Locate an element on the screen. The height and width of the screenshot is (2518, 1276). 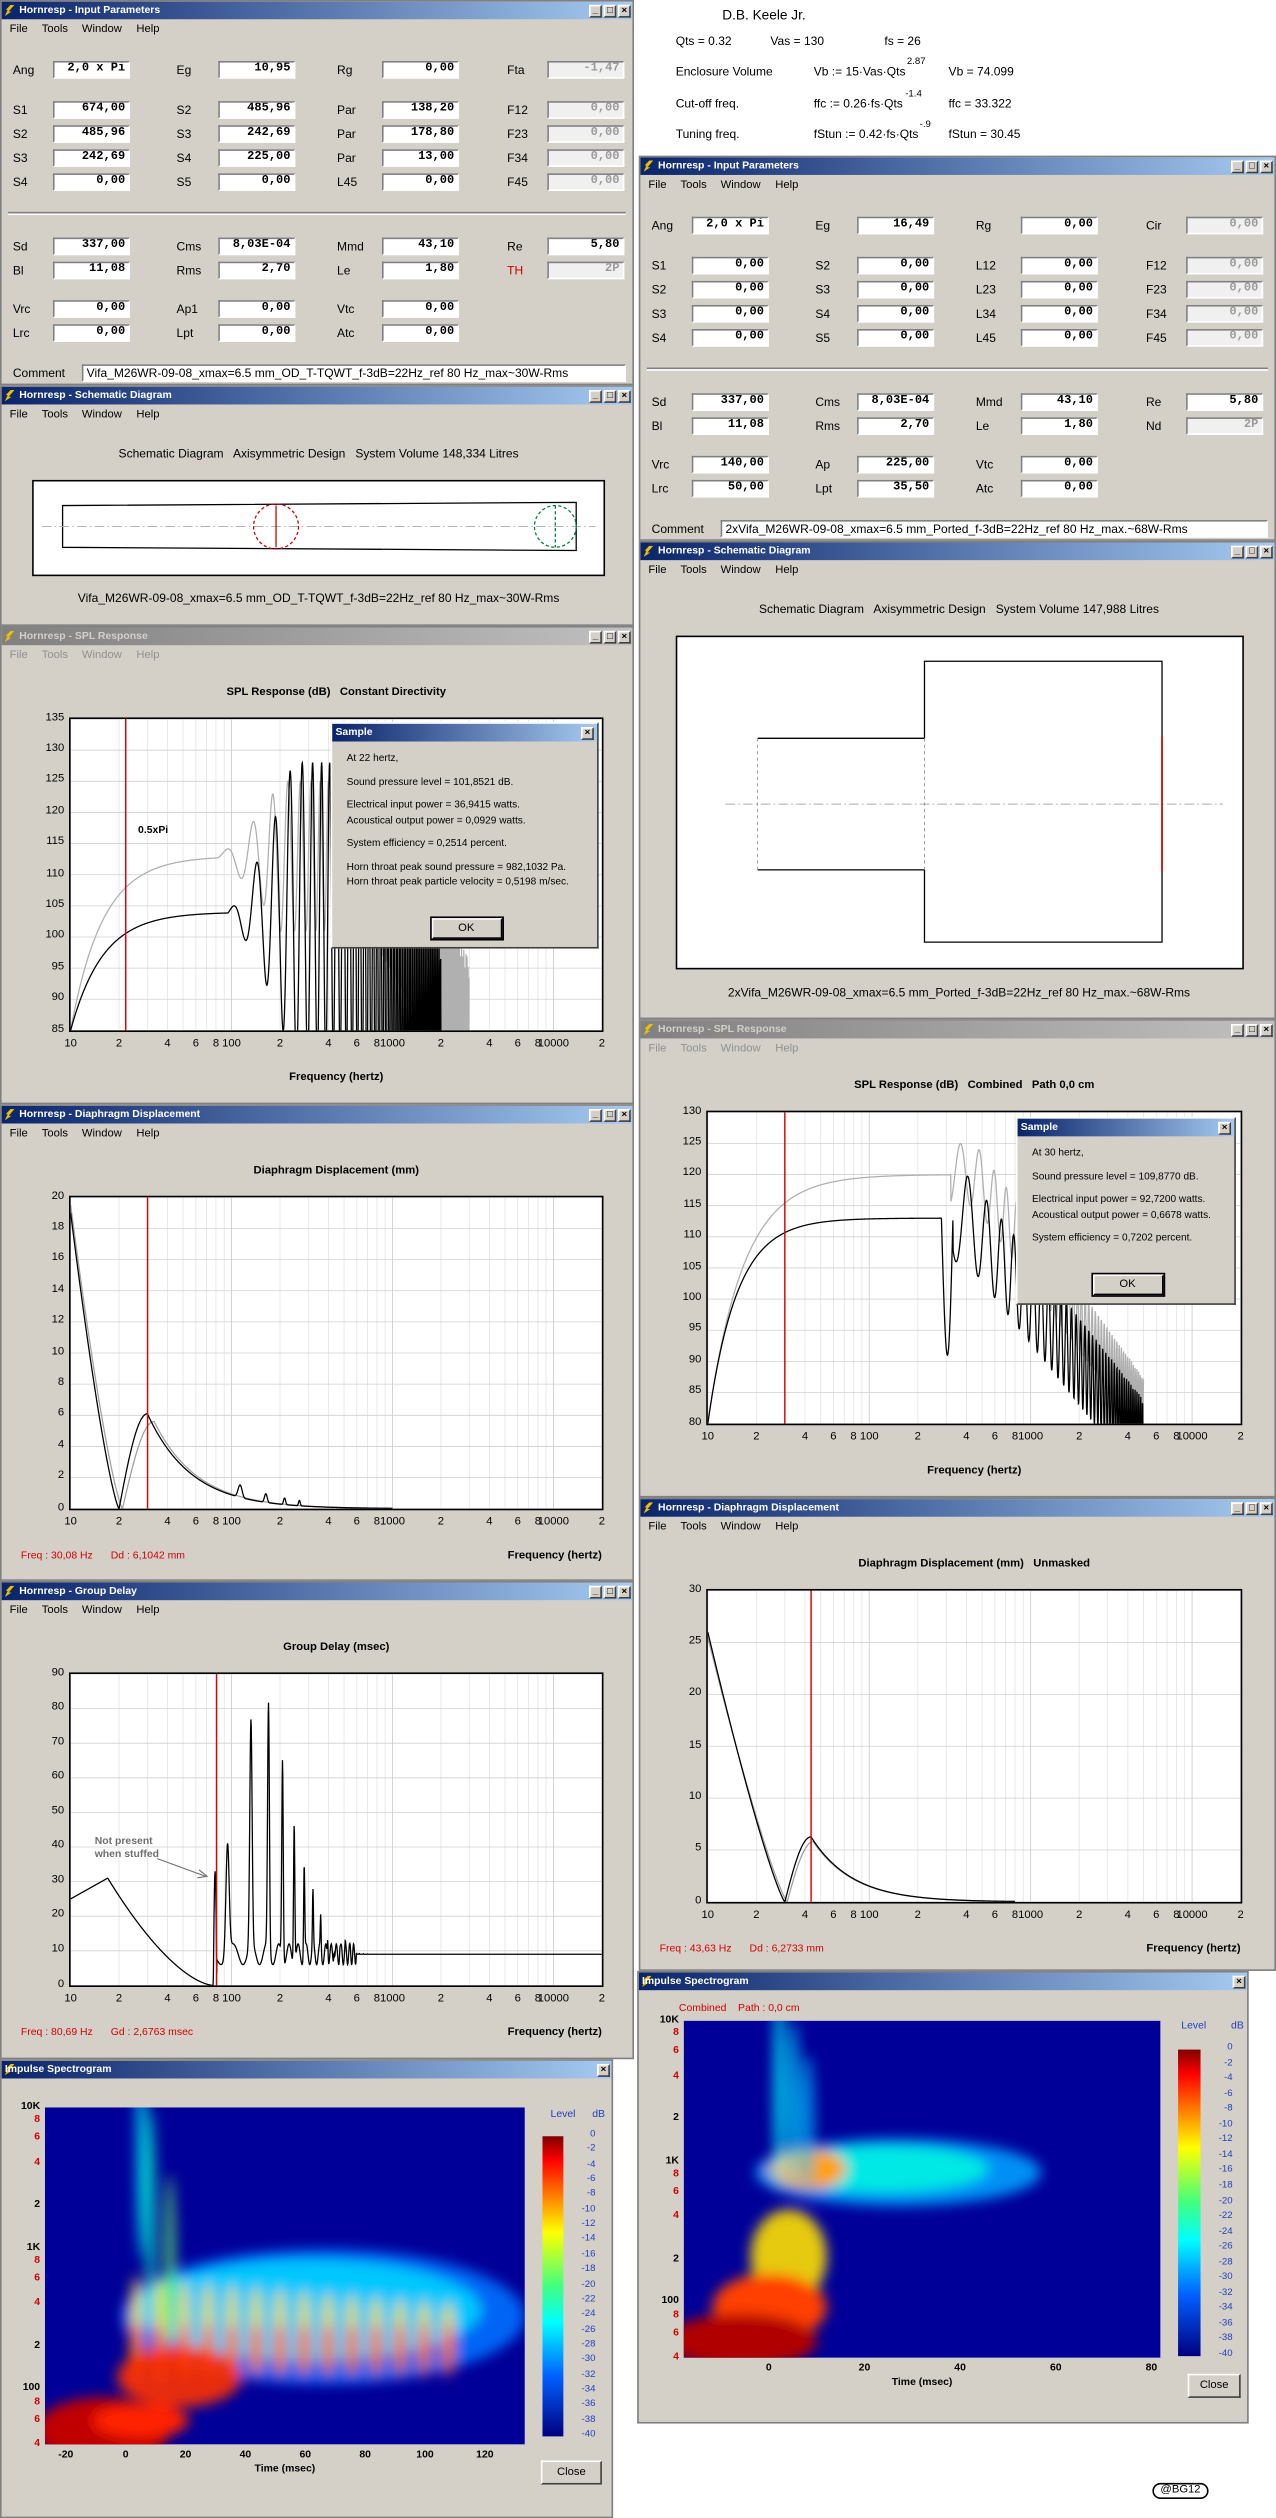
field: 5,80 is located at coordinates (586, 246).